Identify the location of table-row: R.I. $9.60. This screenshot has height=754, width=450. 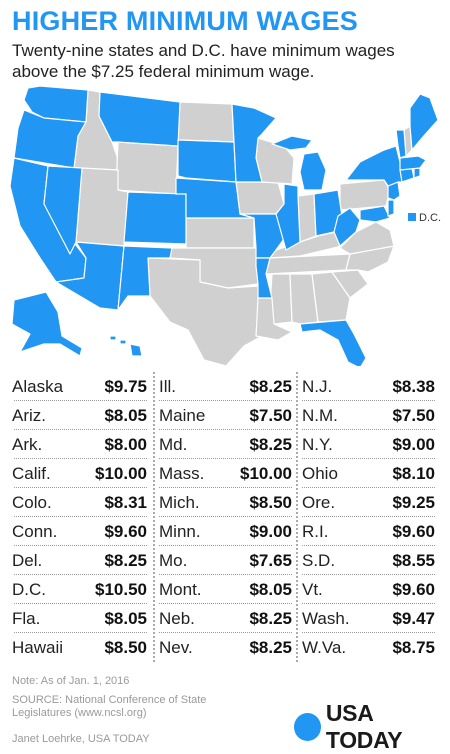
(369, 531).